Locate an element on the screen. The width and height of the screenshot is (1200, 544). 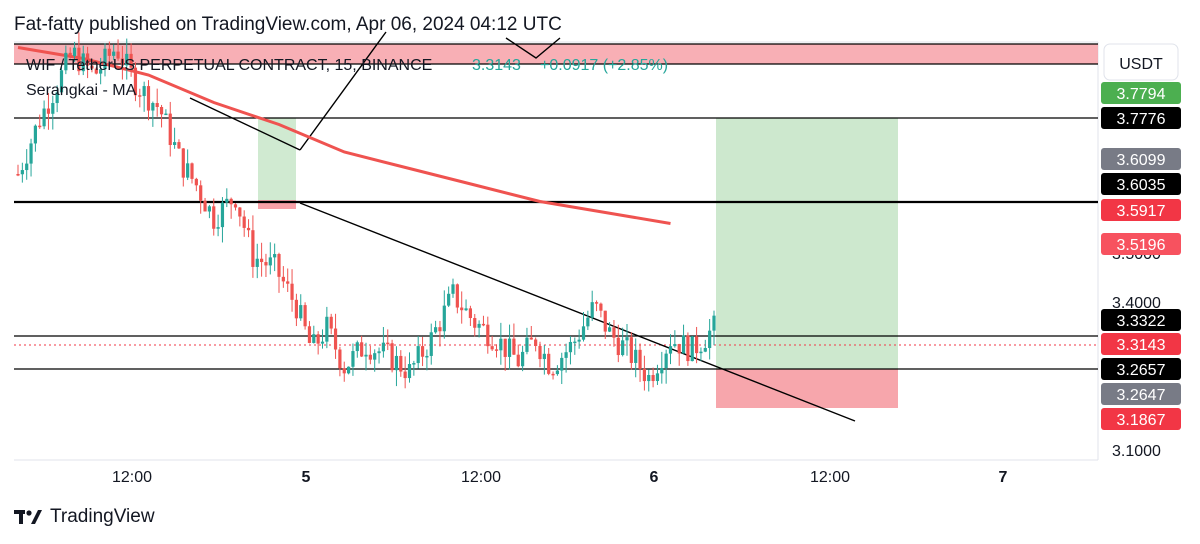
trendline-upper is located at coordinates (245, 124).